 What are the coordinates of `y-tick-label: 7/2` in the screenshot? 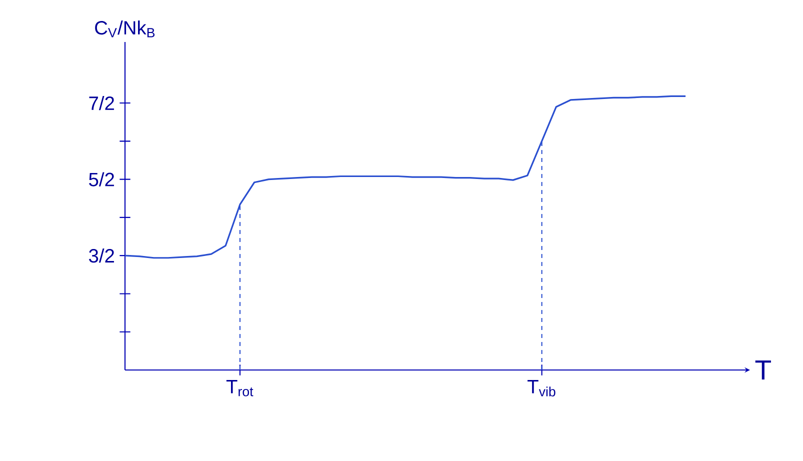 It's located at (101, 103).